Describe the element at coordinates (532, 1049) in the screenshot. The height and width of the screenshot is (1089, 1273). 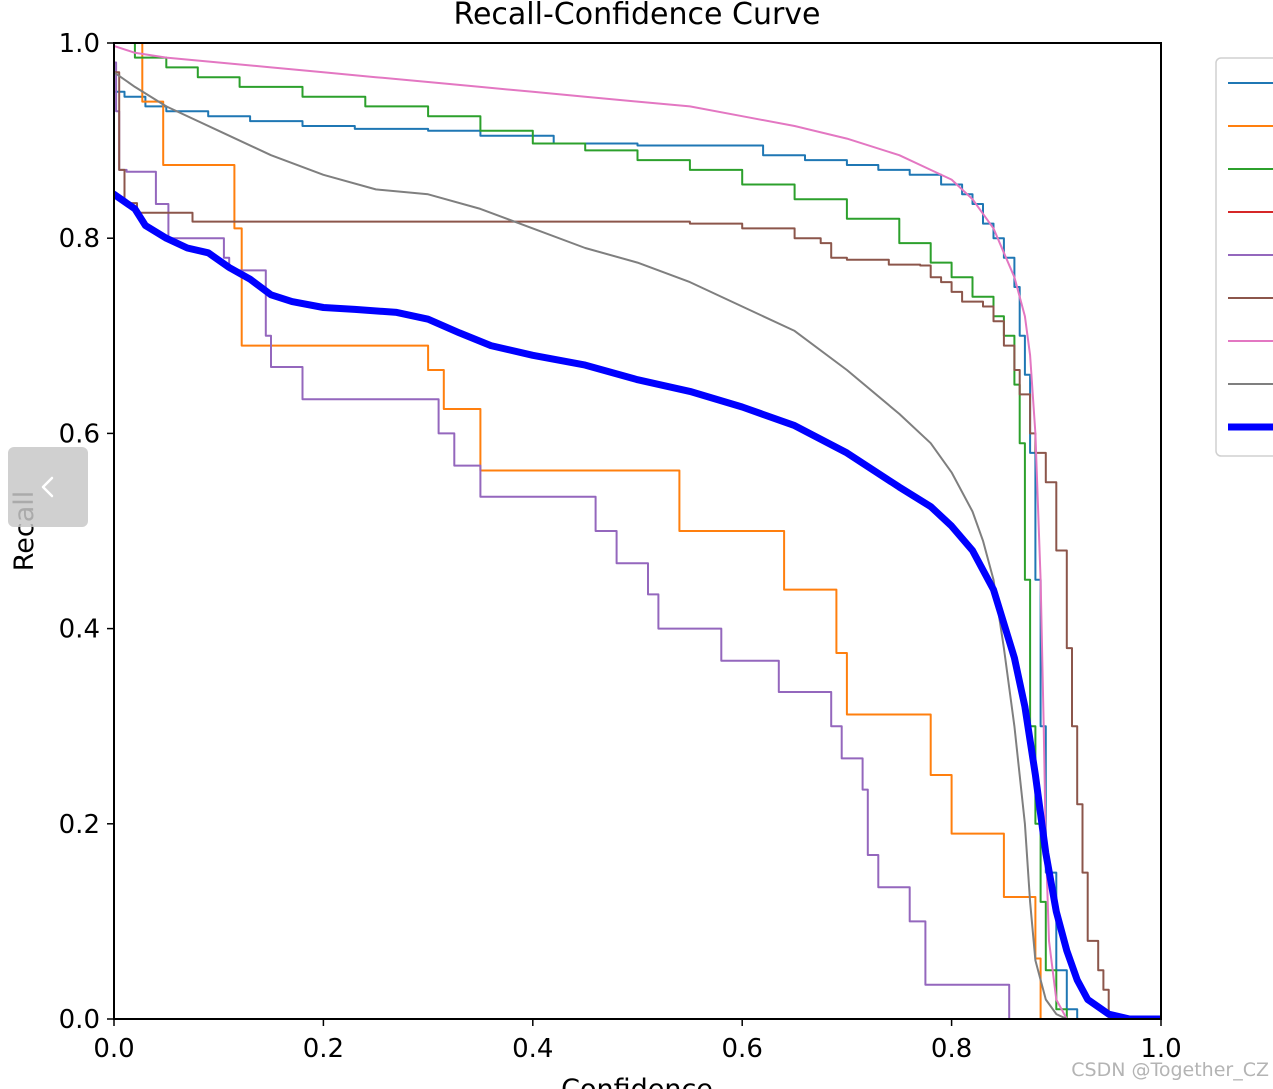
I see `x-tick-label: 0.4` at that location.